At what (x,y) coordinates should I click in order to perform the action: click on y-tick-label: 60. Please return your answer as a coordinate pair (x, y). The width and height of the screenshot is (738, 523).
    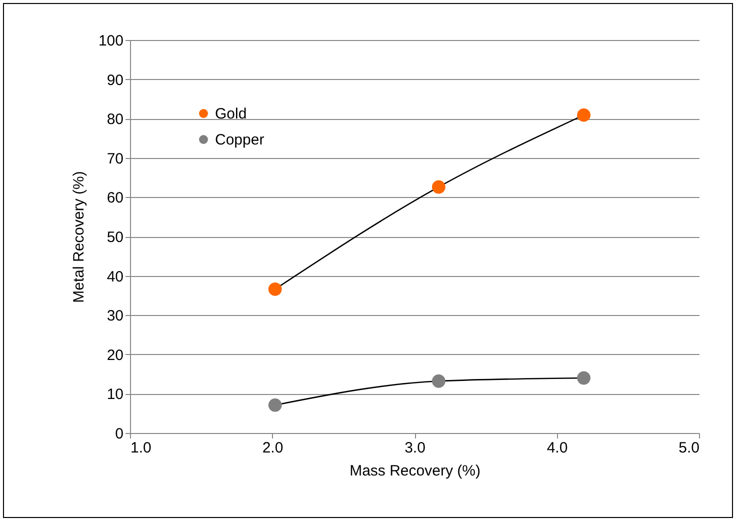
    Looking at the image, I should click on (115, 198).